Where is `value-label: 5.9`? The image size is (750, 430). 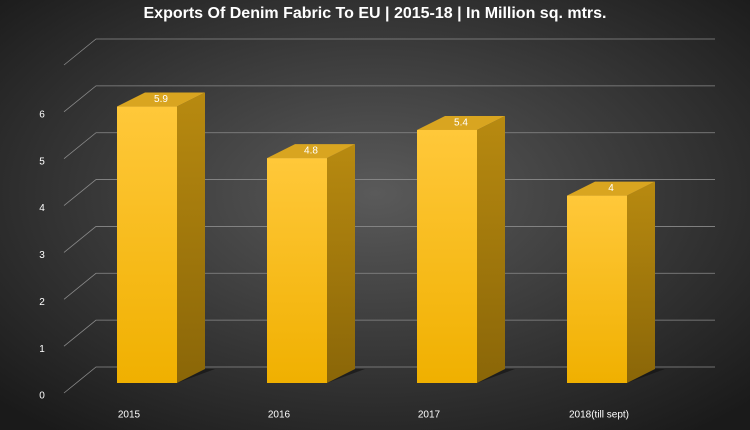
value-label: 5.9 is located at coordinates (161, 99).